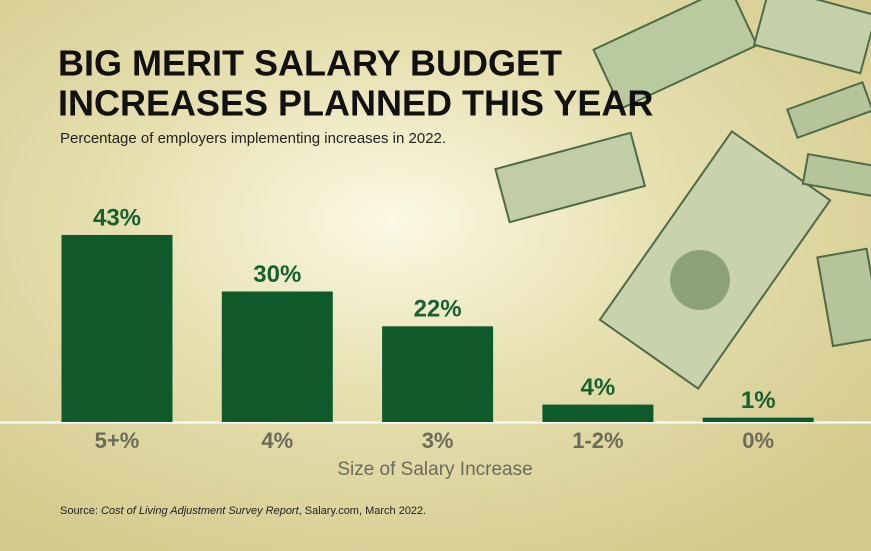 The height and width of the screenshot is (551, 871). I want to click on x-axis-label: Size of Salary Increase, so click(434, 469).